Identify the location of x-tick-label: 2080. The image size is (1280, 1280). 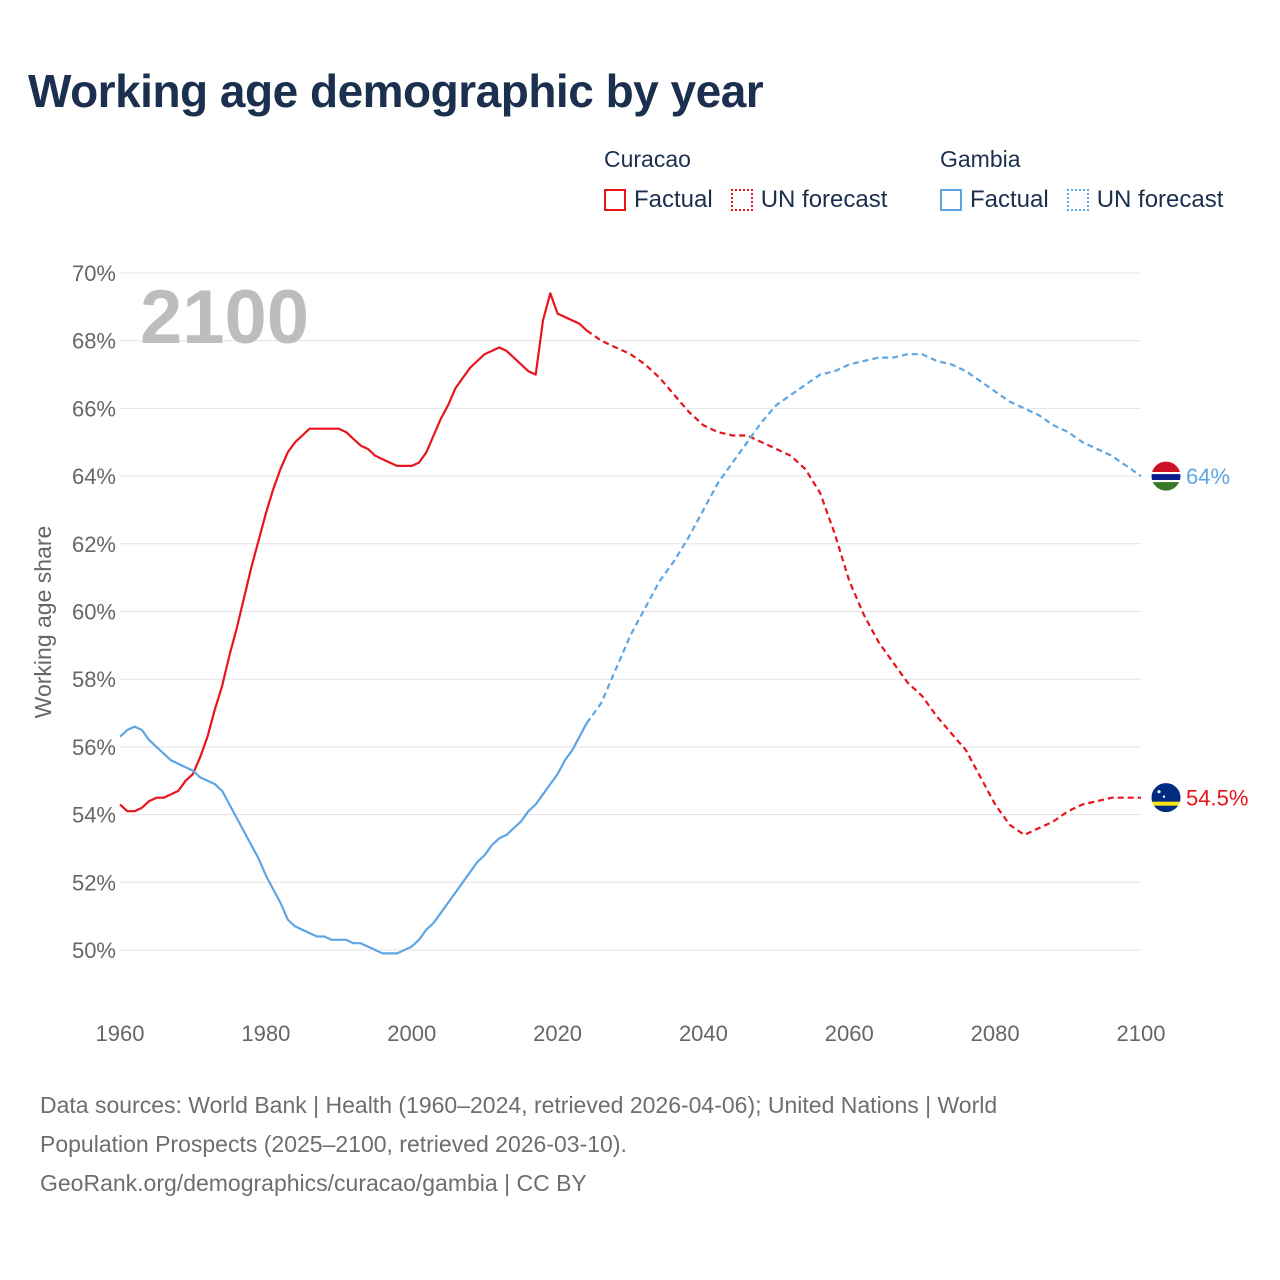
(995, 1033).